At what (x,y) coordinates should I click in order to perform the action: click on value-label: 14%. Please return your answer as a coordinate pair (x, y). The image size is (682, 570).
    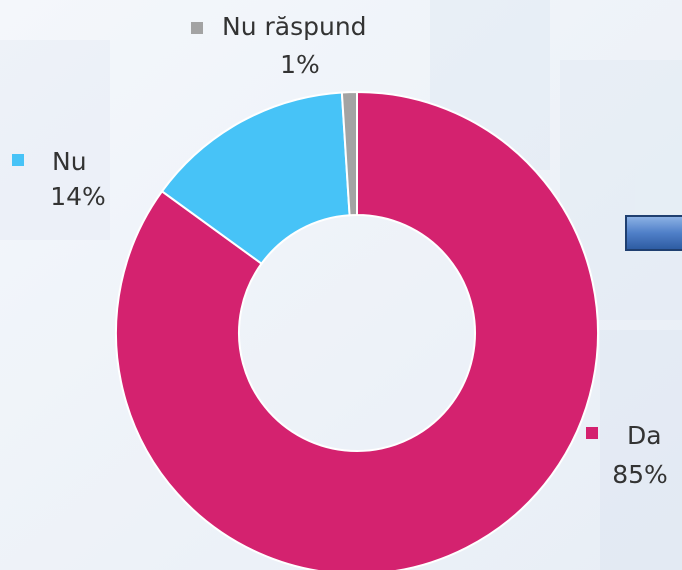
    Looking at the image, I should click on (78, 196).